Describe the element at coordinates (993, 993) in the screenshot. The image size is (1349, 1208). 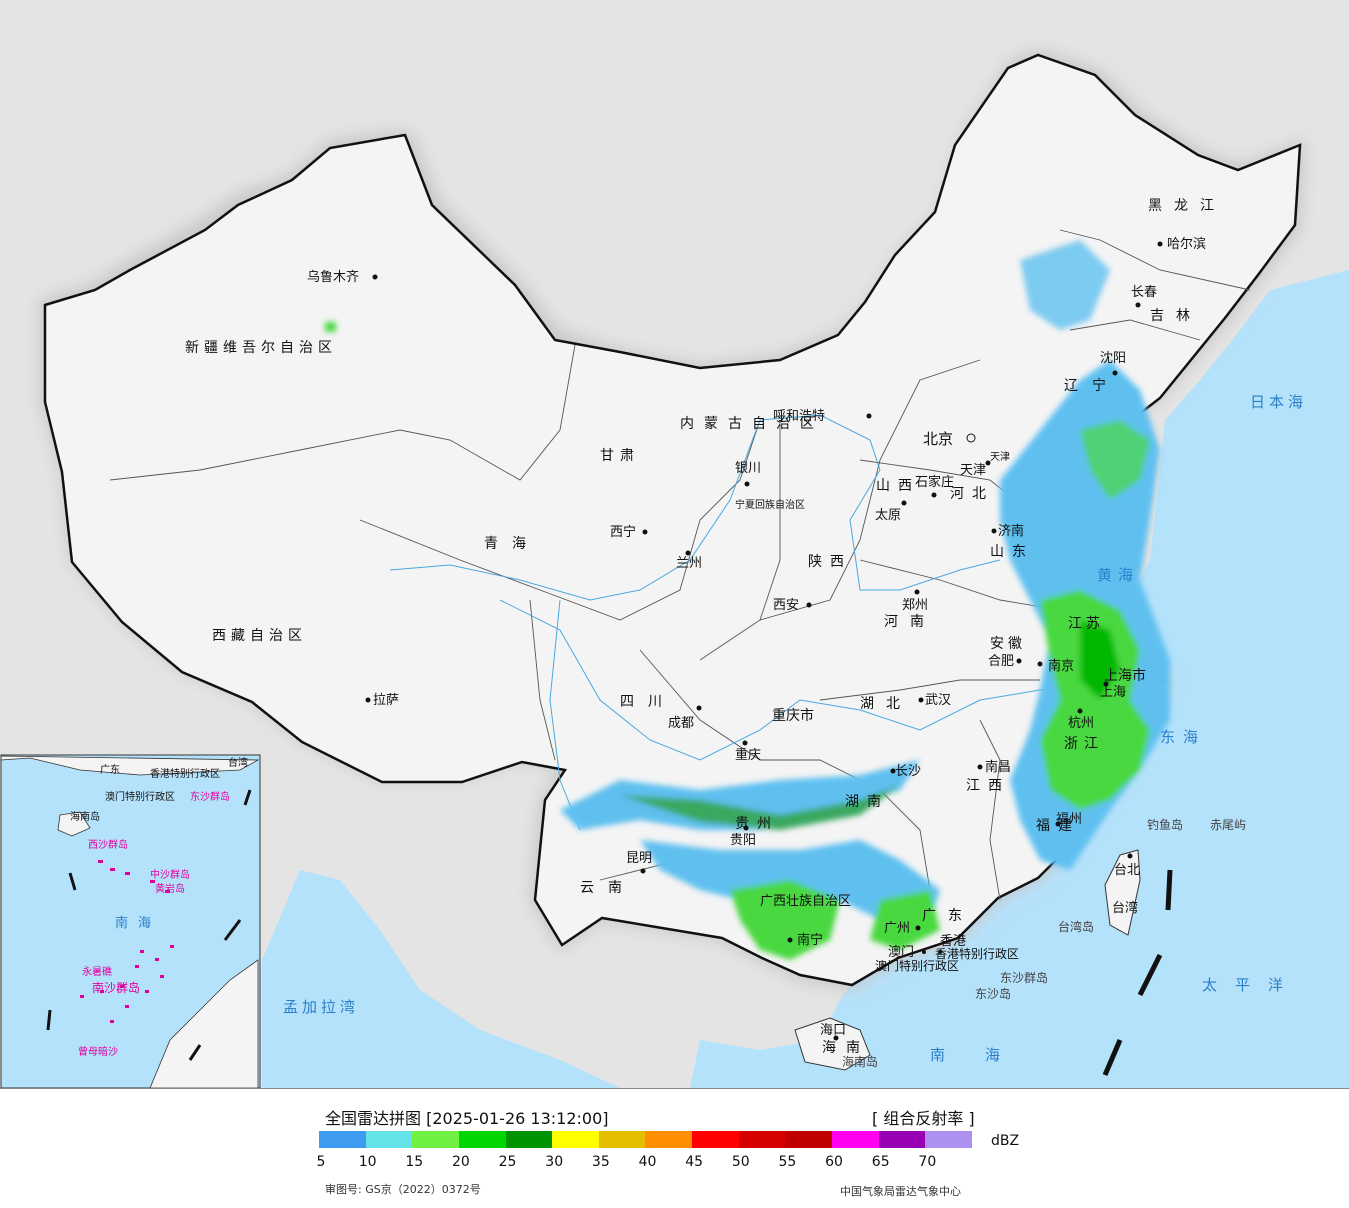
I see `svg-text: 东沙岛` at that location.